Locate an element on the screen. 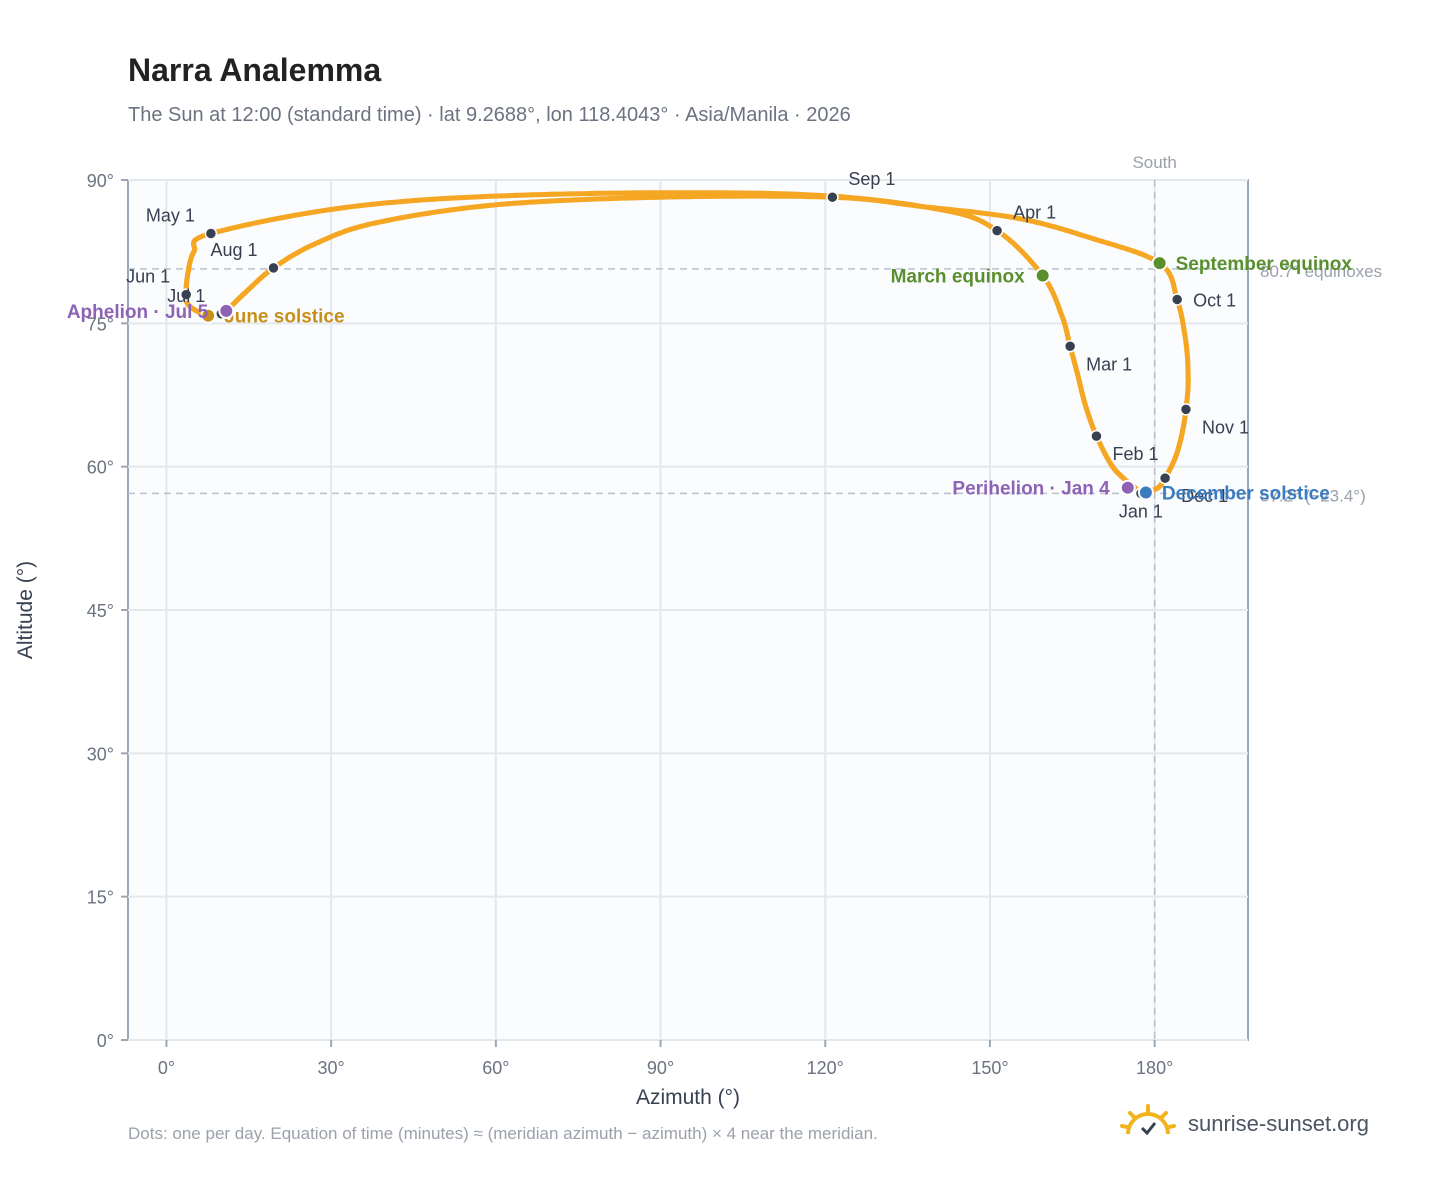 Image resolution: width=1448 pixels, height=1188 pixels. brand-logo: sunrise-sunset.org is located at coordinates (1244, 1123).